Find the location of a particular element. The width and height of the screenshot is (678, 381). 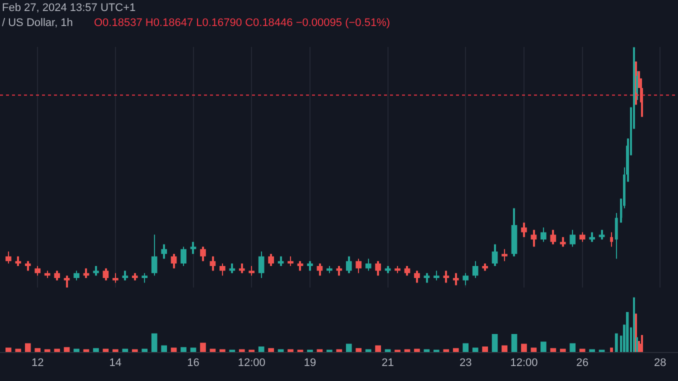

x-tick-label: 12 is located at coordinates (37, 363).